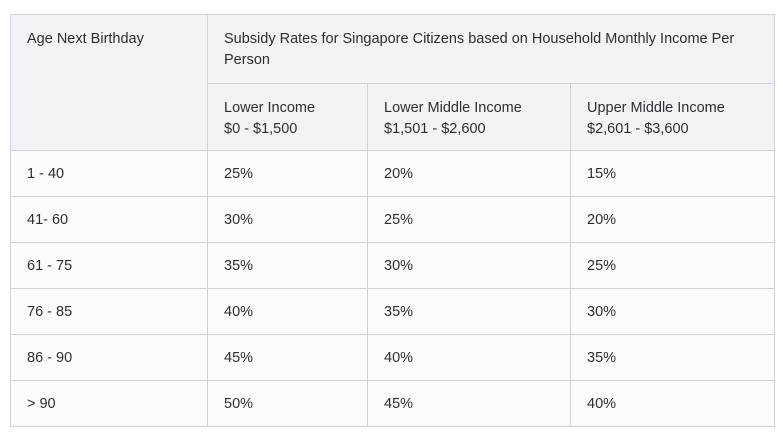  What do you see at coordinates (453, 108) in the screenshot?
I see `income-column-label: Lower Middle Income` at bounding box center [453, 108].